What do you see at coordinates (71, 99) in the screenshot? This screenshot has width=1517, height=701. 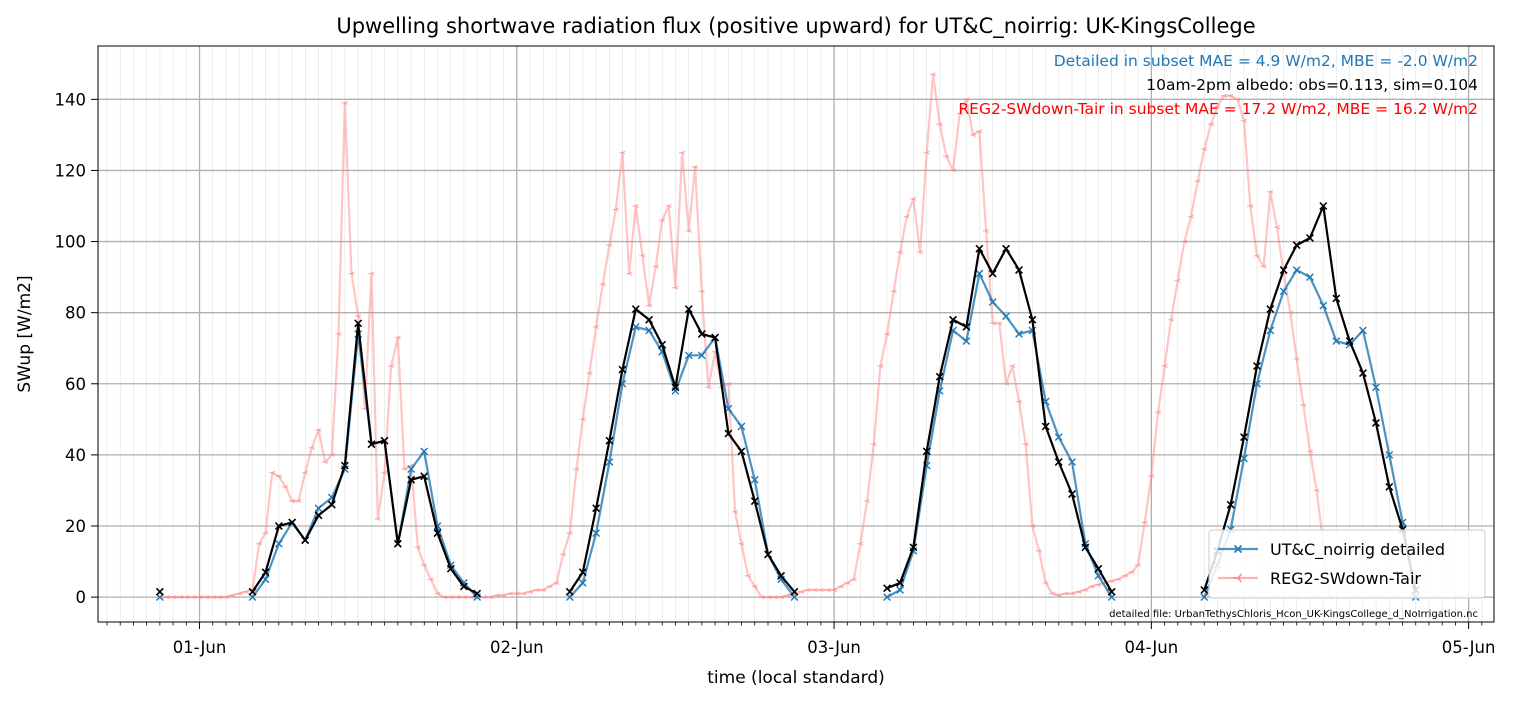 I see `y-tick-label: 140` at bounding box center [71, 99].